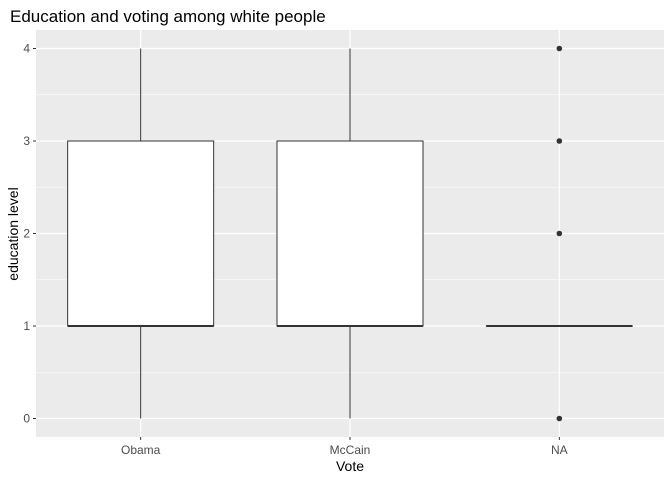  Describe the element at coordinates (26, 49) in the screenshot. I see `y-tick-label: 4` at that location.